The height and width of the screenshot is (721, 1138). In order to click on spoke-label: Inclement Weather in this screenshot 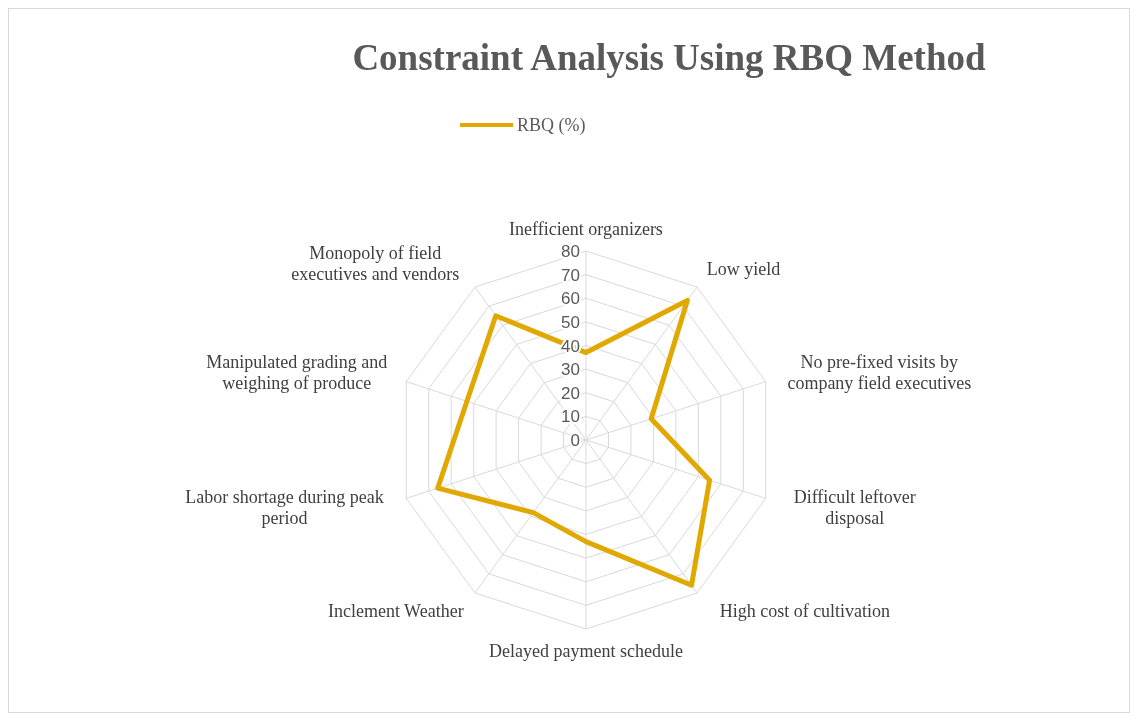, I will do `click(395, 610)`.